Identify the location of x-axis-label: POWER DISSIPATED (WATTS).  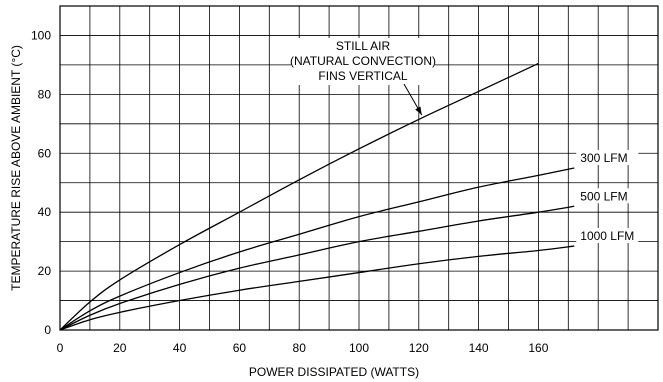
(334, 372).